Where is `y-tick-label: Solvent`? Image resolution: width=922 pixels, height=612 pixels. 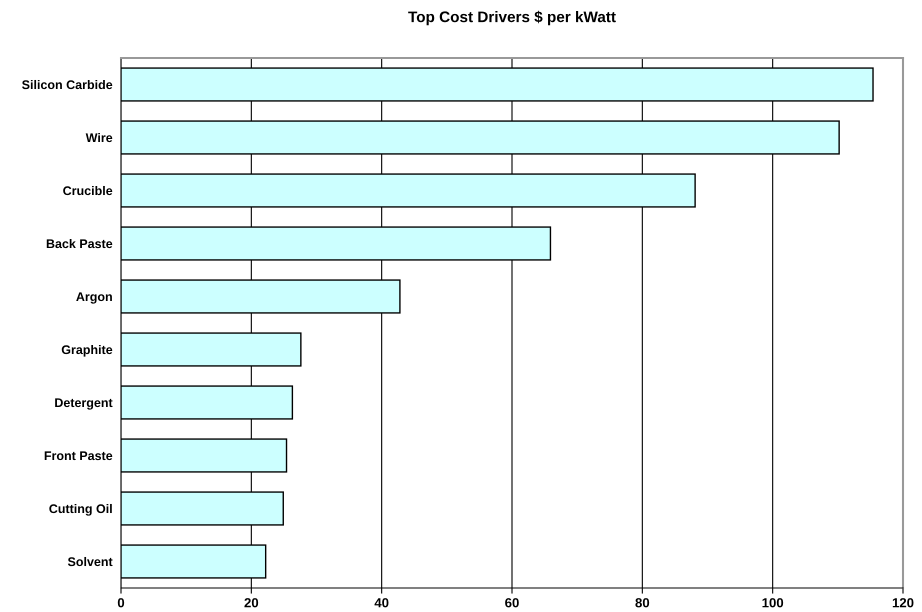 y-tick-label: Solvent is located at coordinates (90, 561).